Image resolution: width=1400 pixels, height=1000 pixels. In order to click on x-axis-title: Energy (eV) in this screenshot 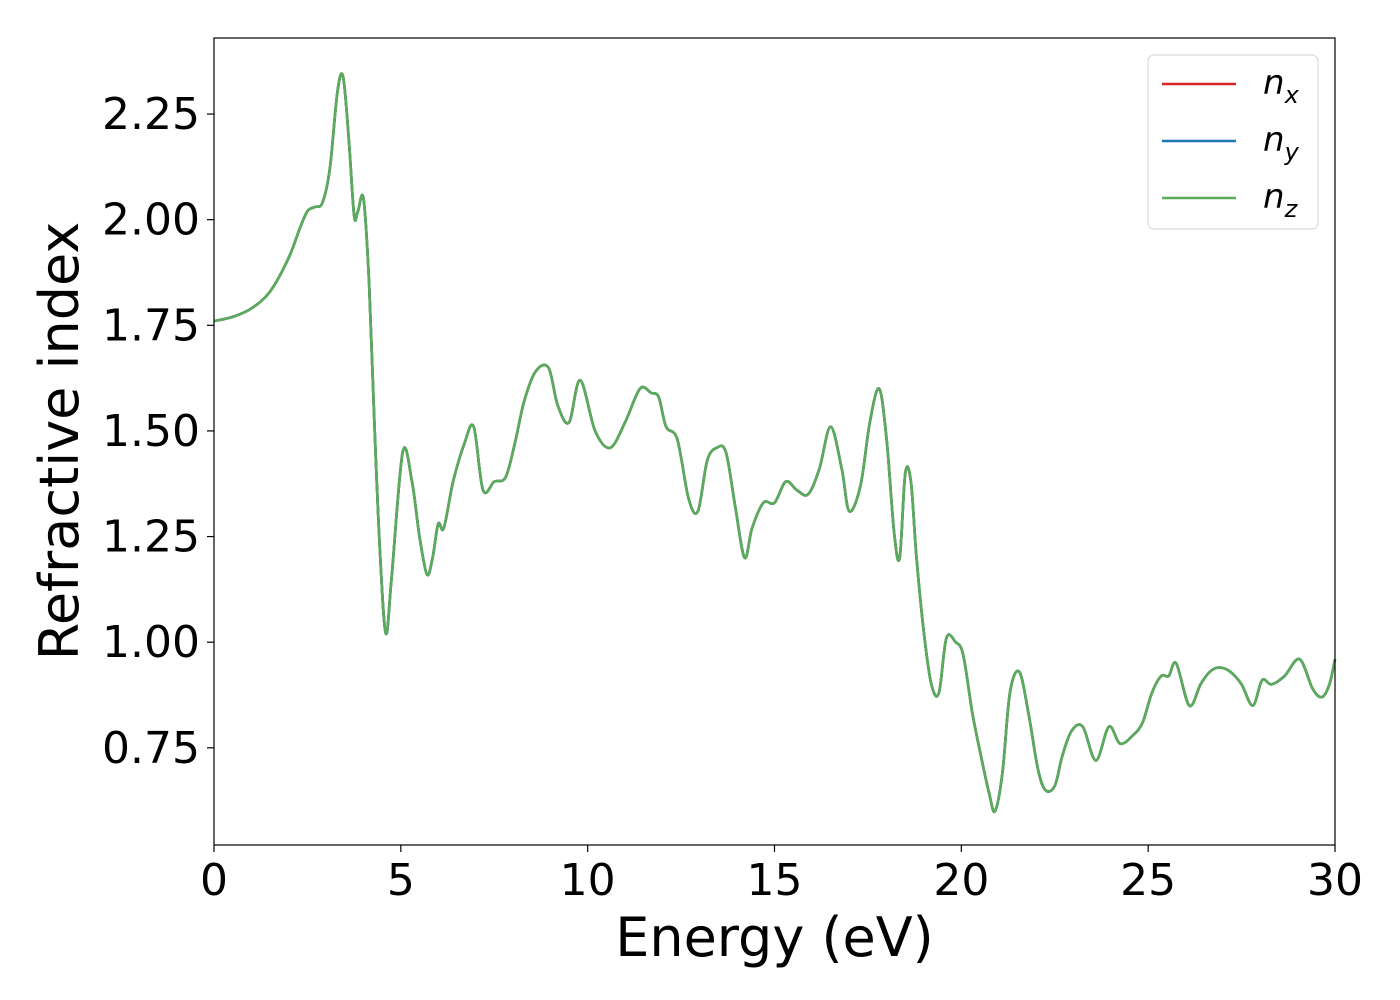, I will do `click(774, 937)`.